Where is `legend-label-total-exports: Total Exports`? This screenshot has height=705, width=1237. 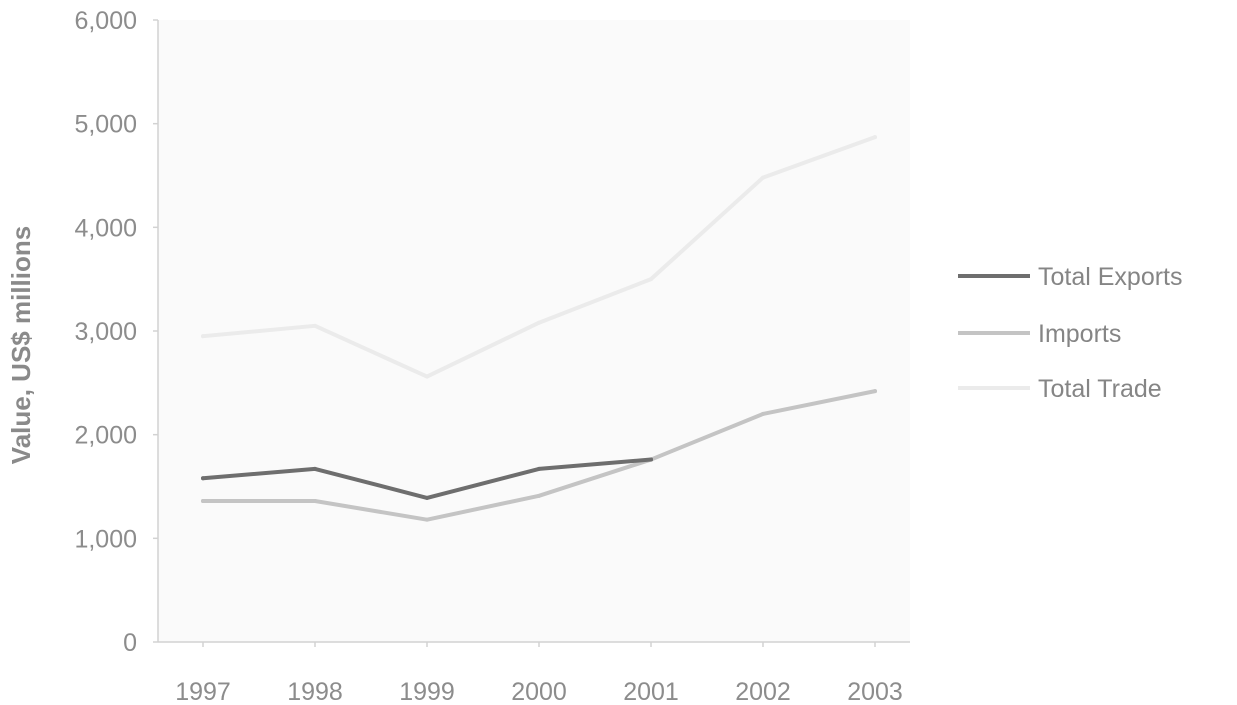 legend-label-total-exports: Total Exports is located at coordinates (1110, 277).